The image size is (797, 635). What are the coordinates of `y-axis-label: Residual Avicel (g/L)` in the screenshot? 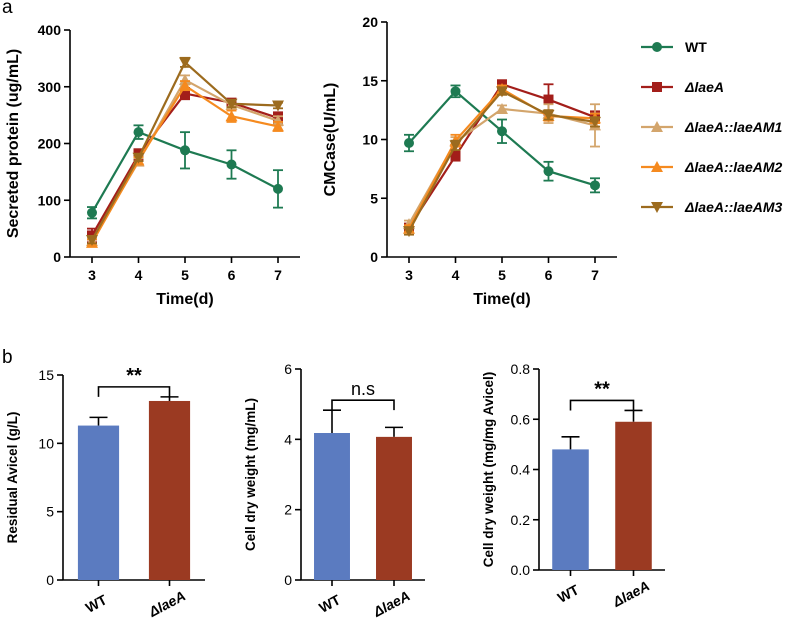 It's located at (12, 478).